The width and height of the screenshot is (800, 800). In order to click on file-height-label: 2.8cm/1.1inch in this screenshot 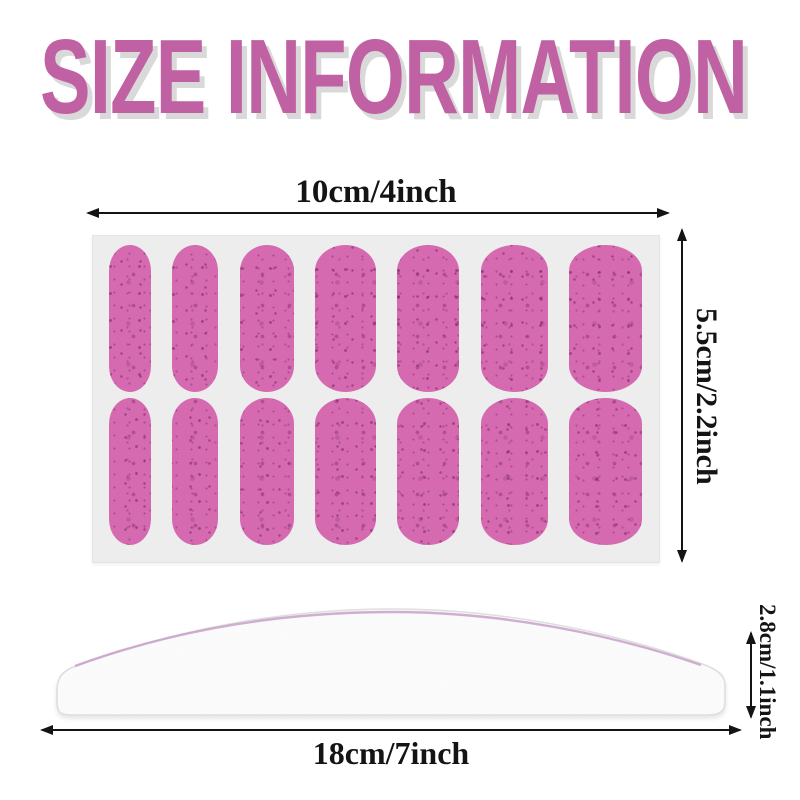, I will do `click(767, 672)`.